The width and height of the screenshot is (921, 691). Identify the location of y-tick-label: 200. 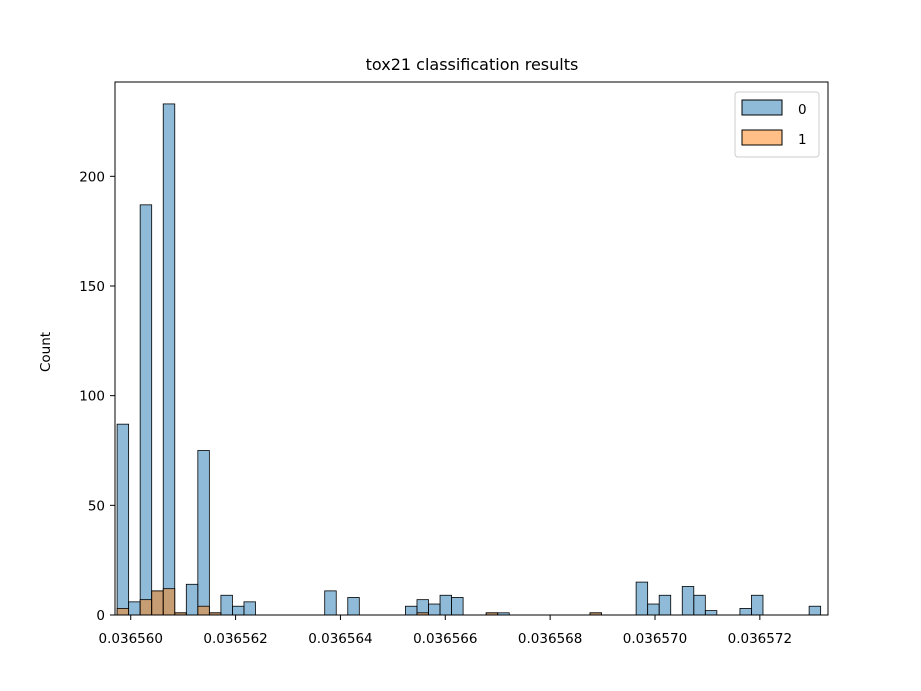
(92, 177).